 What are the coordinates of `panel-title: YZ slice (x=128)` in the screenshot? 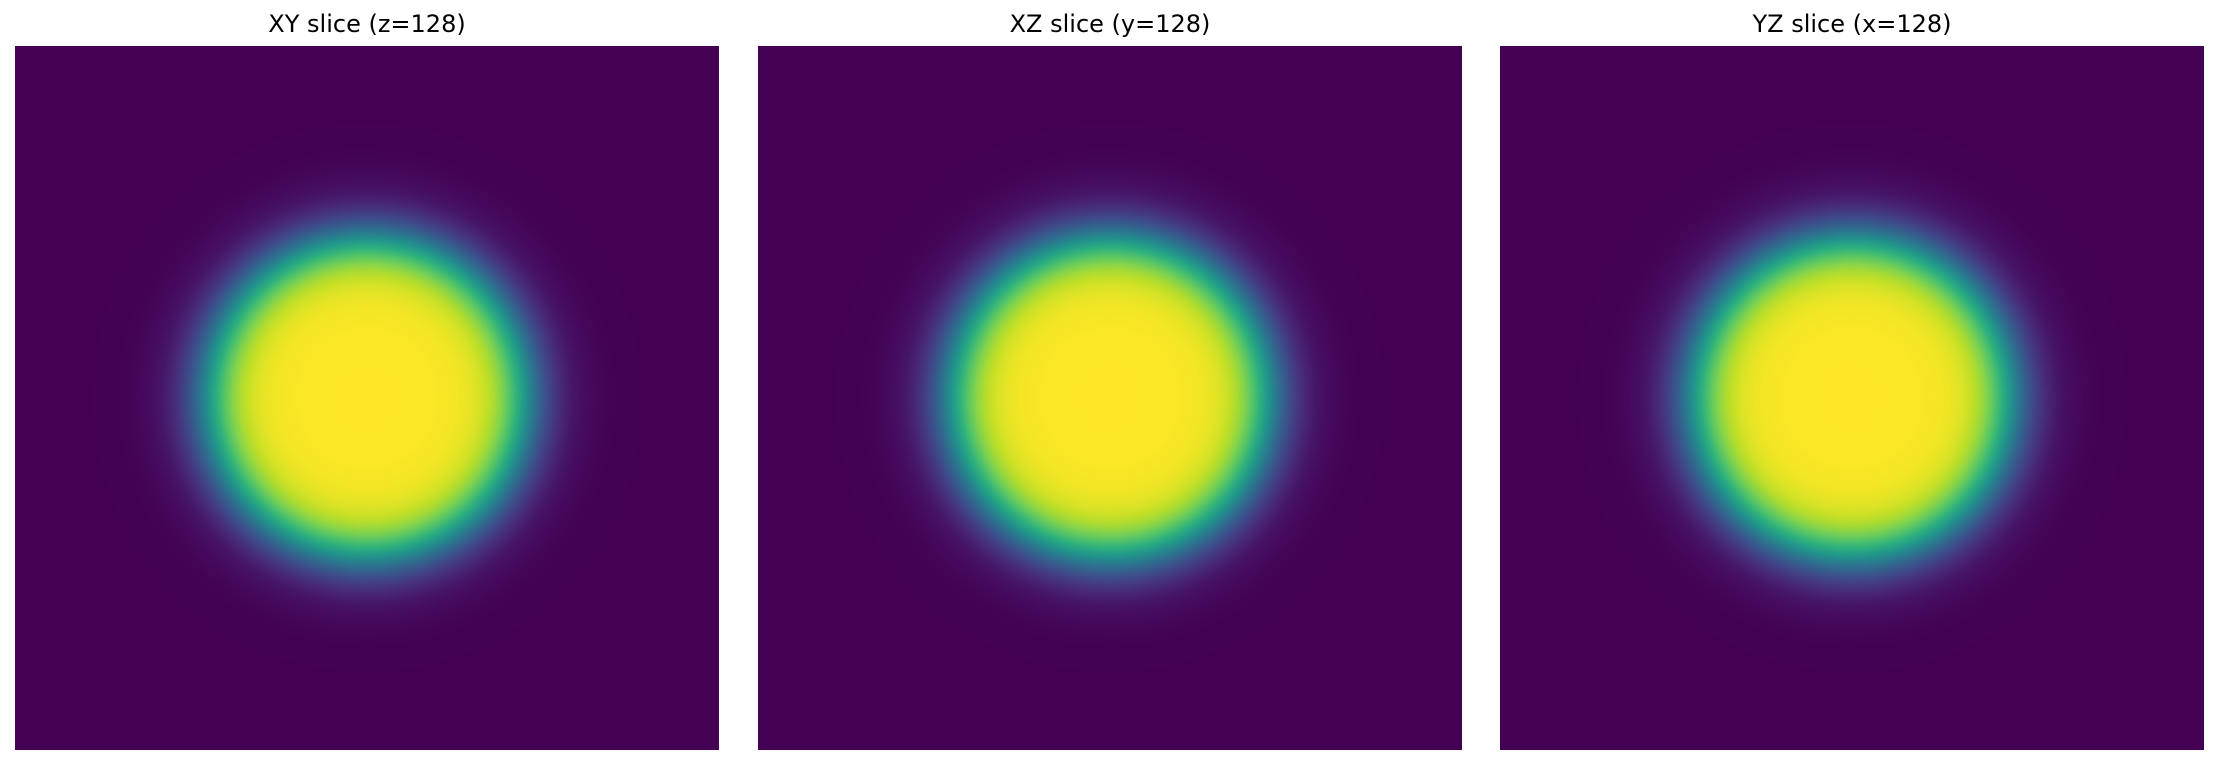 It's located at (1852, 24).